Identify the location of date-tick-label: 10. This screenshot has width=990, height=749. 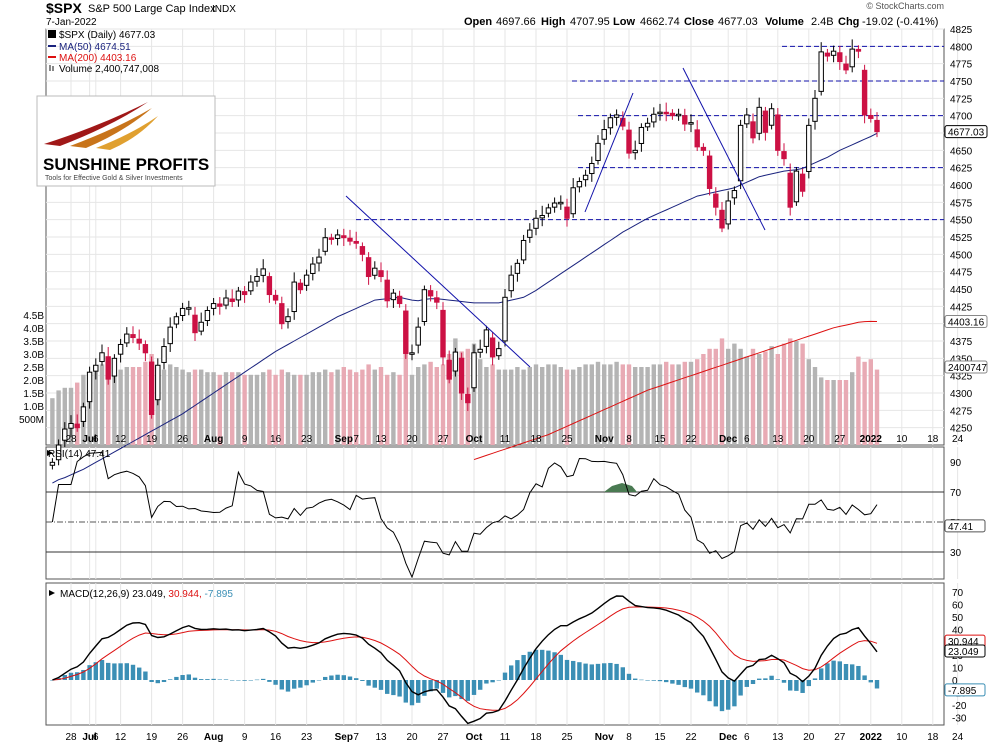
(902, 439).